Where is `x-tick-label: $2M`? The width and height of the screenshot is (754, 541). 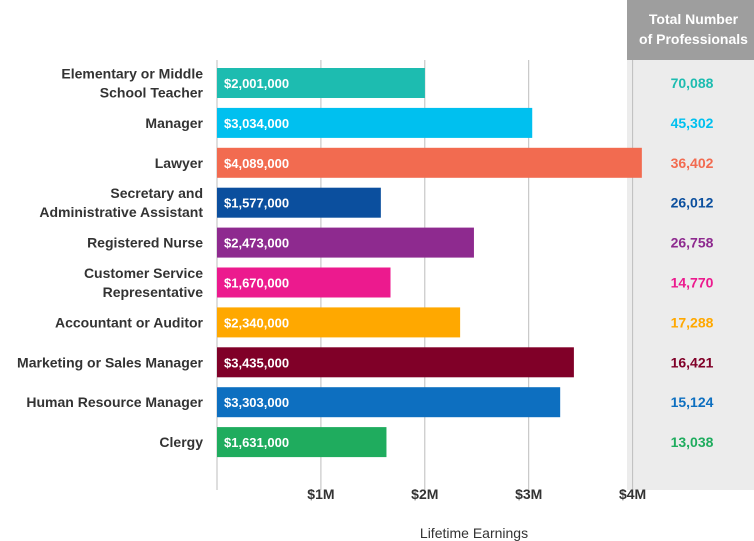 x-tick-label: $2M is located at coordinates (424, 494).